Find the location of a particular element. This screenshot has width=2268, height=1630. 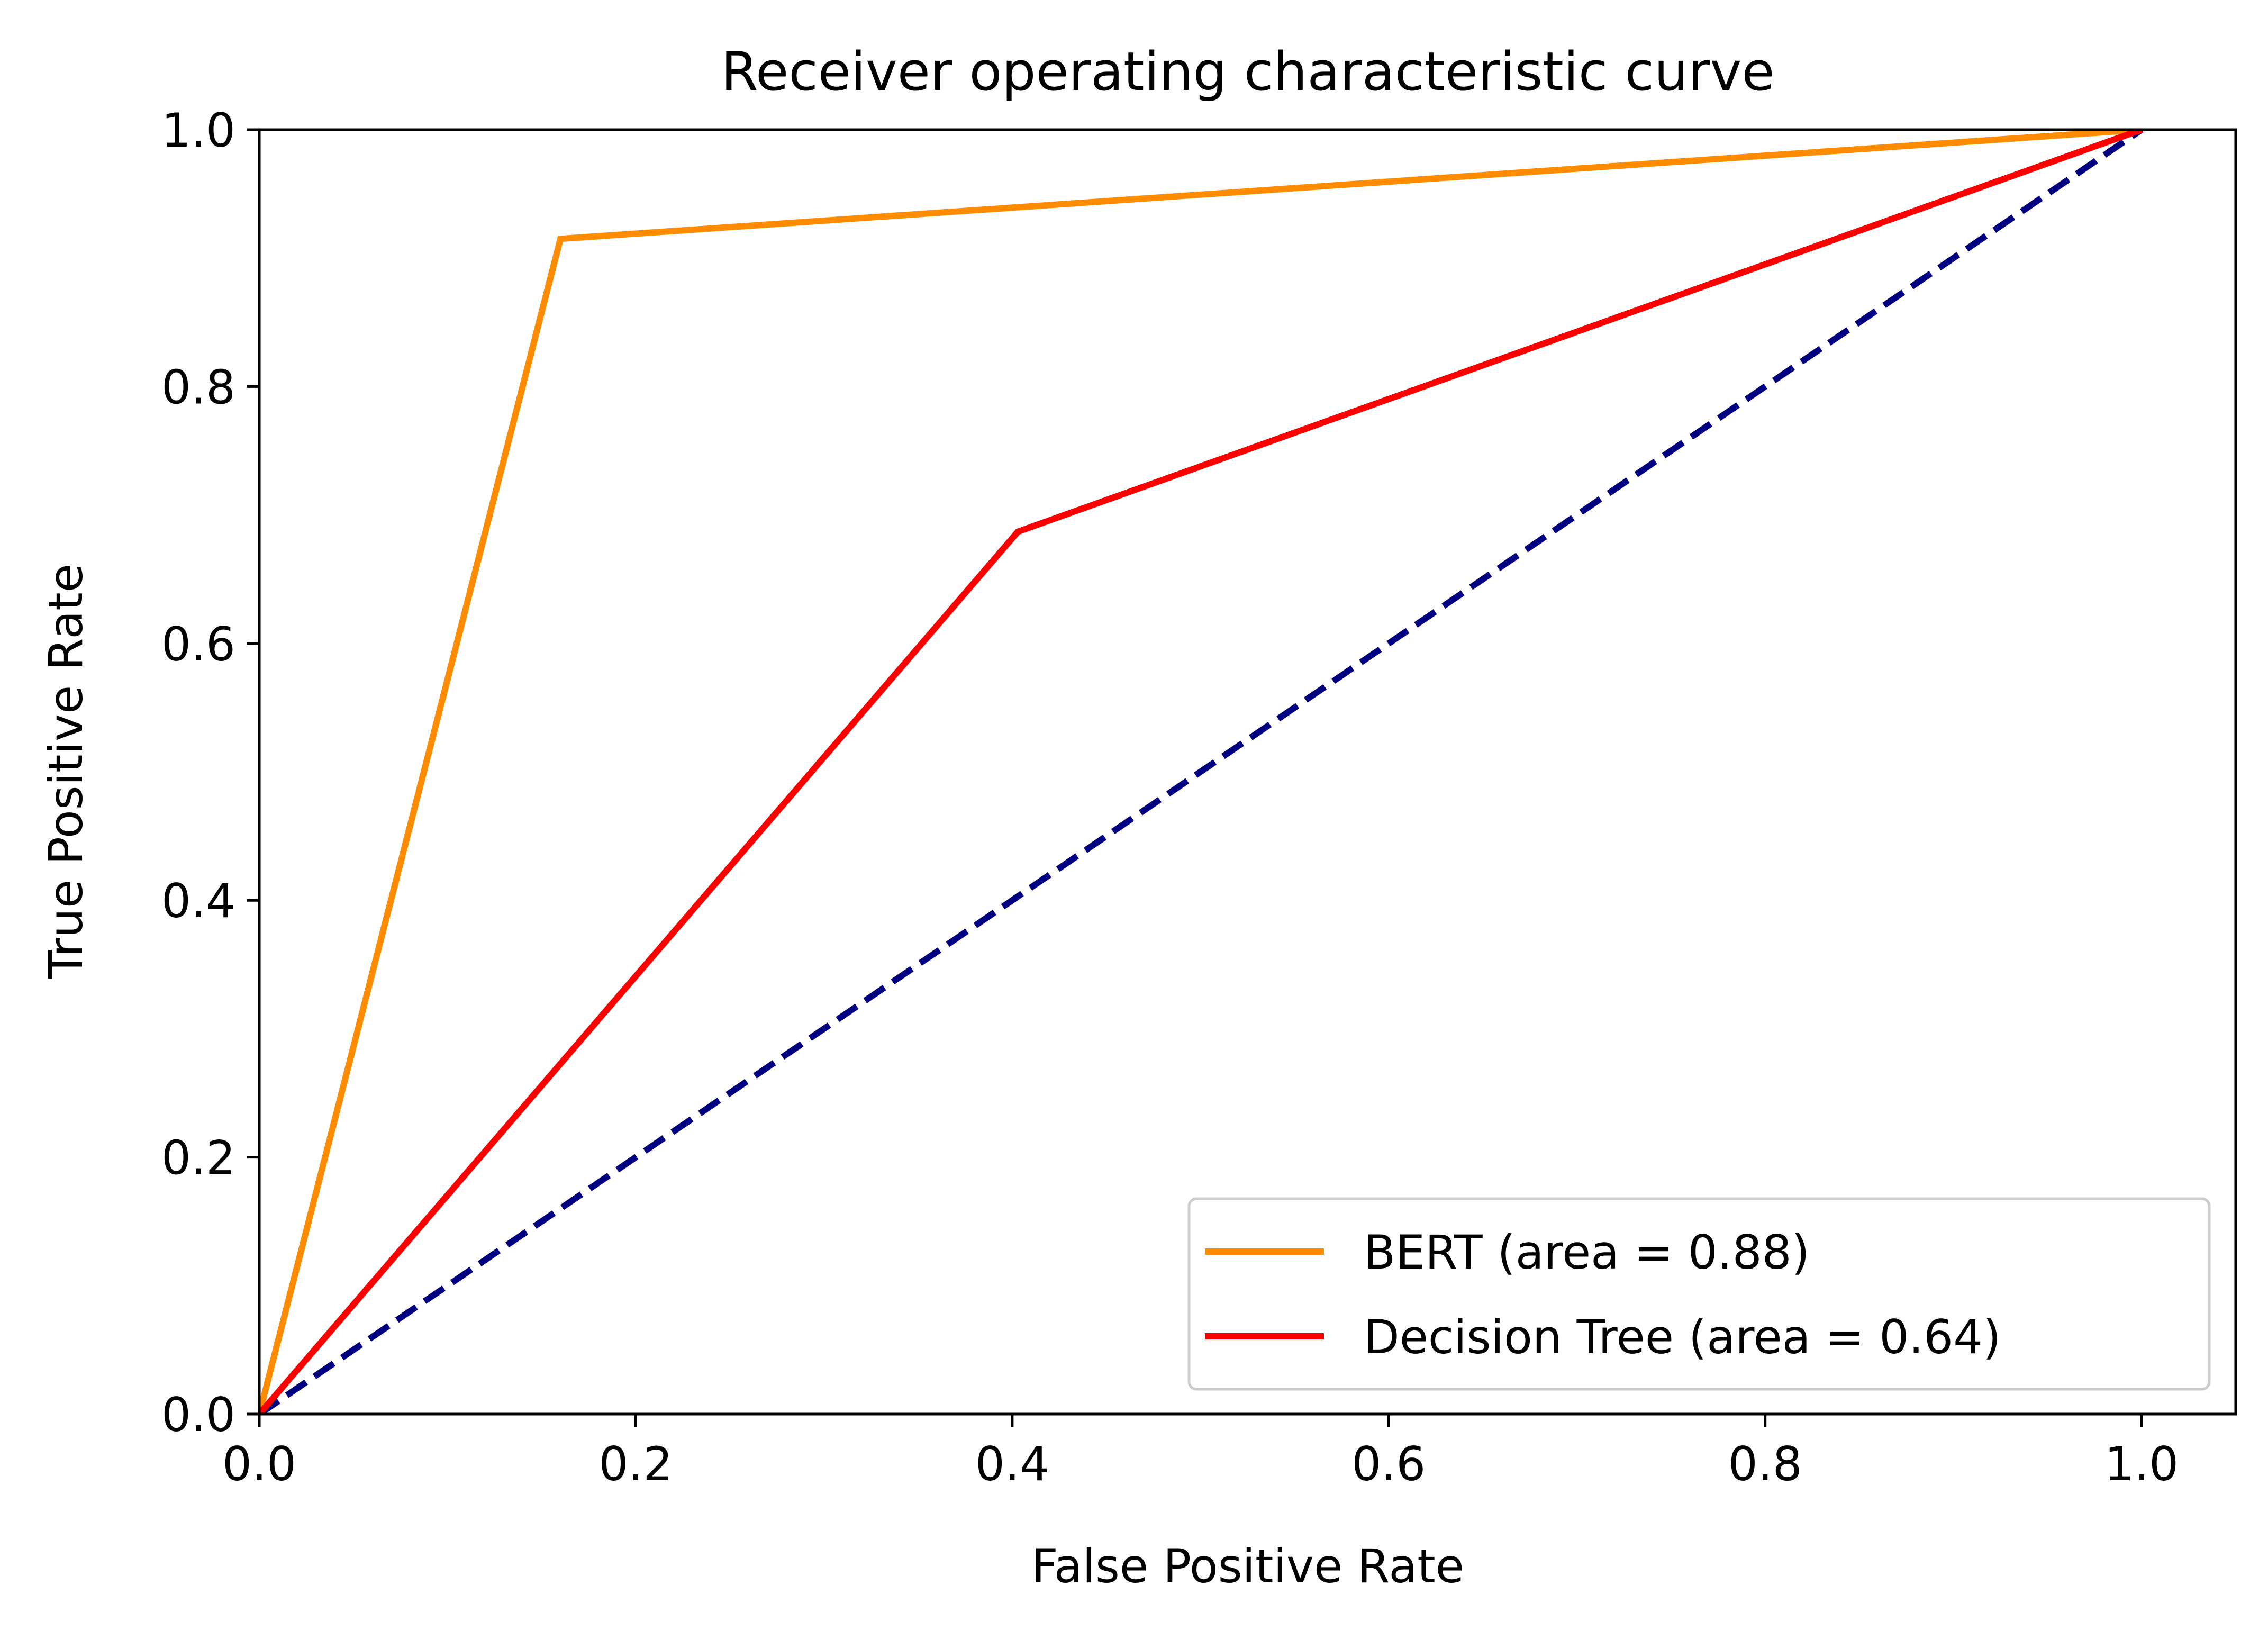

y-tick-label: 0.2 is located at coordinates (198, 1158).